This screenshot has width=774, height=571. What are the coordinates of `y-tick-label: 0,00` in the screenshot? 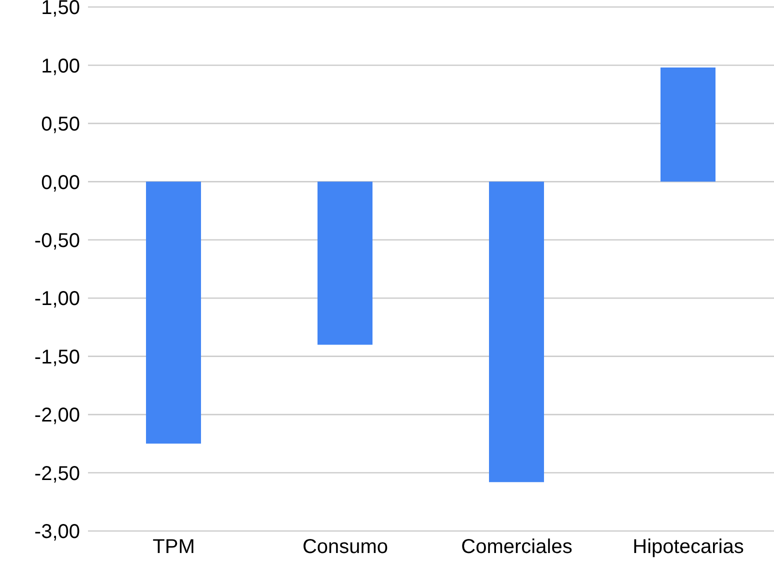 It's located at (60, 183).